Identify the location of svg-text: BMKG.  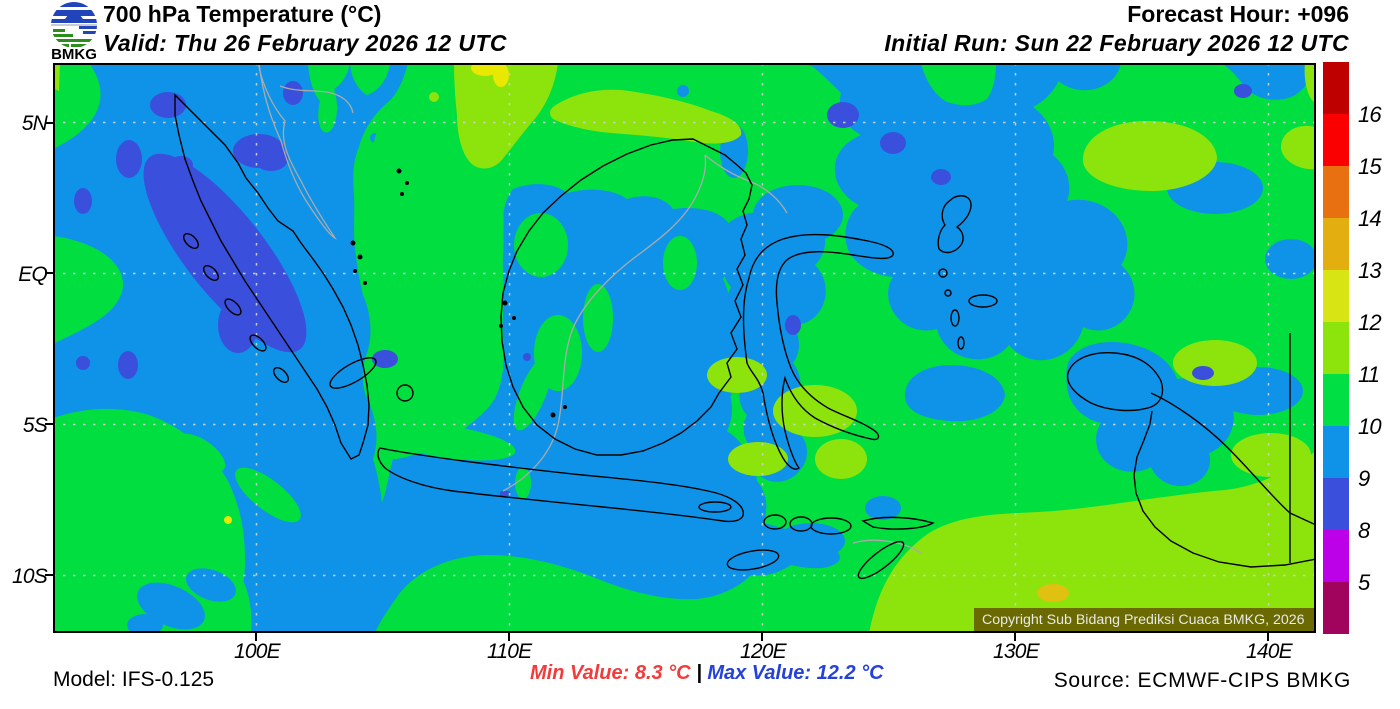
(74, 52).